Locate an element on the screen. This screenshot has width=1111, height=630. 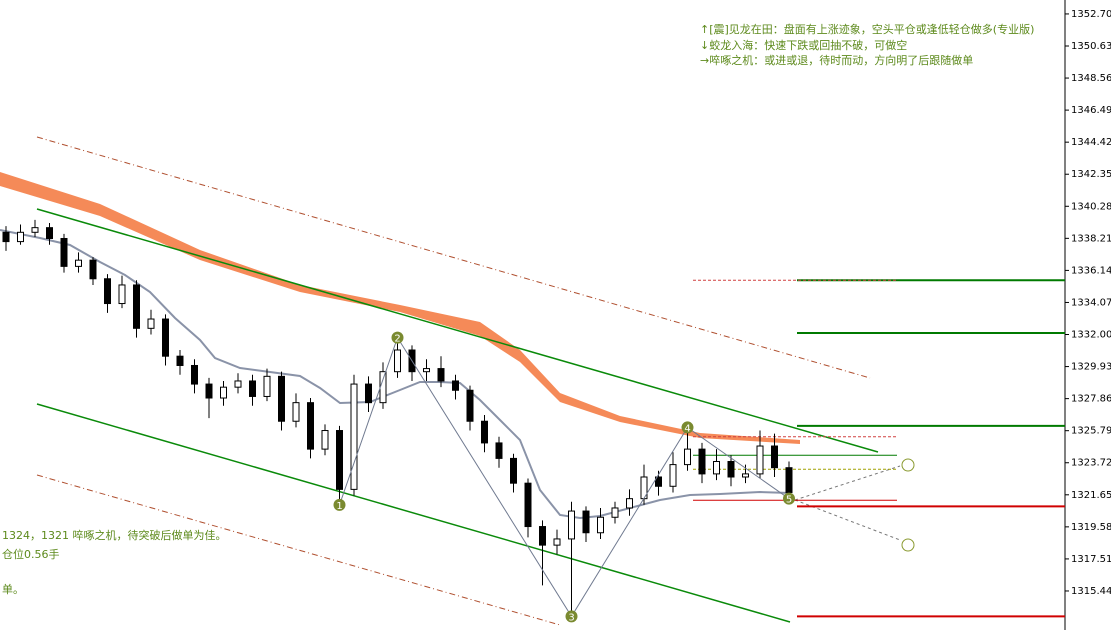
y-tick-label: 1340.28 is located at coordinates (1091, 206).